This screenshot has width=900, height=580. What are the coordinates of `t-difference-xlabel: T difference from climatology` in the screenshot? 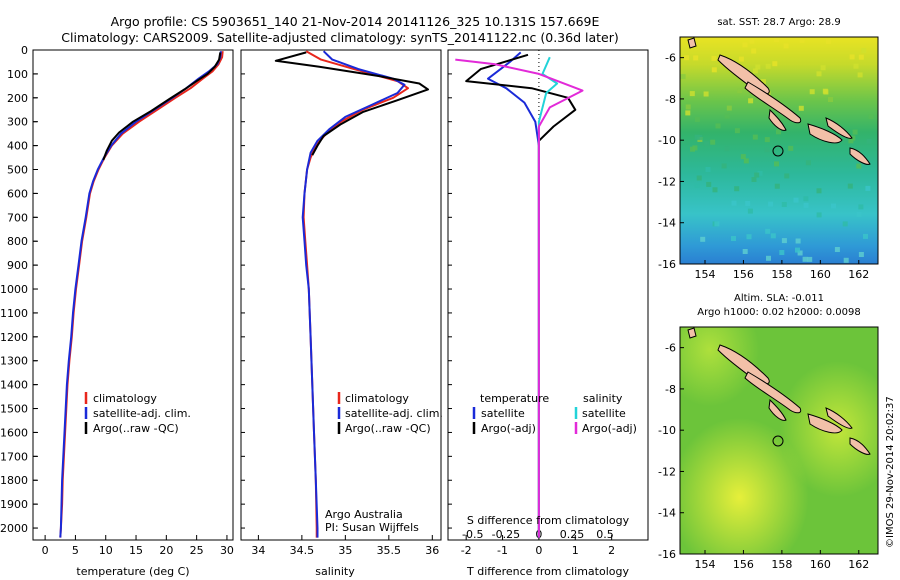 It's located at (547, 571).